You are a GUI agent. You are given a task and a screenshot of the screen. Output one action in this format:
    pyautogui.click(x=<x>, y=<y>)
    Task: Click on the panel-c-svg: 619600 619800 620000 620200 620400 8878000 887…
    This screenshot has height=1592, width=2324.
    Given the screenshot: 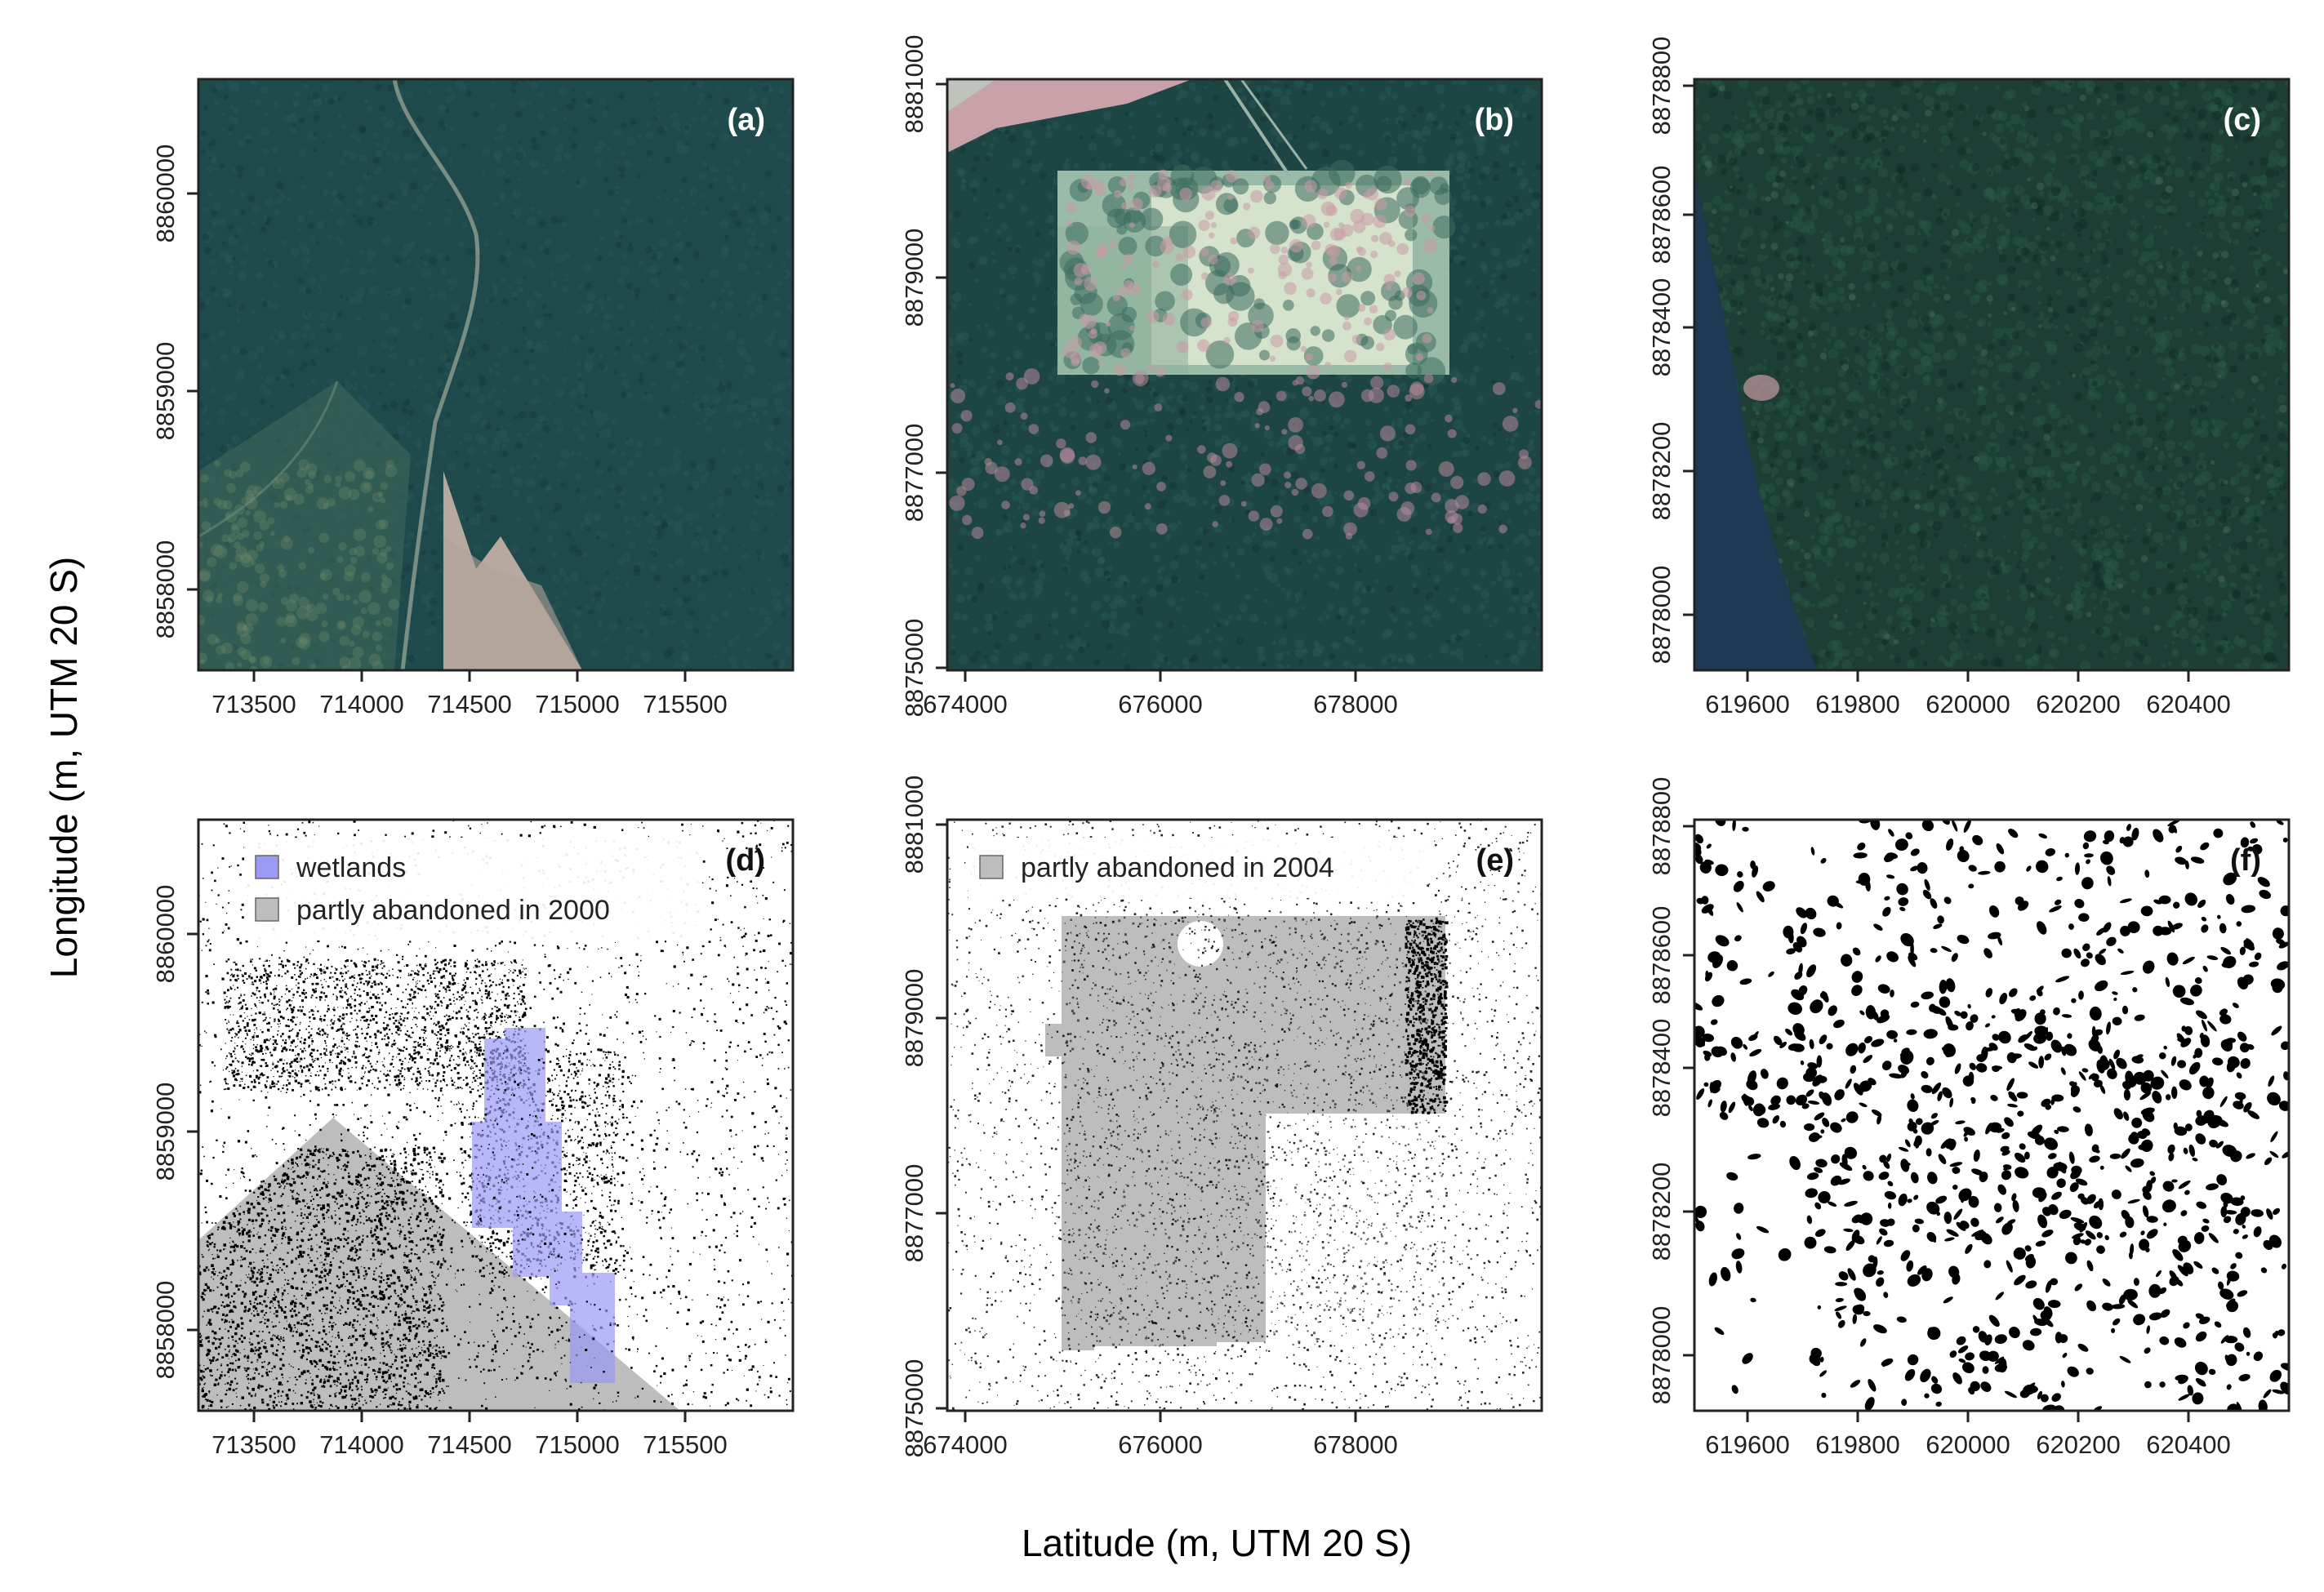 What is the action you would take?
    pyautogui.click(x=1969, y=377)
    